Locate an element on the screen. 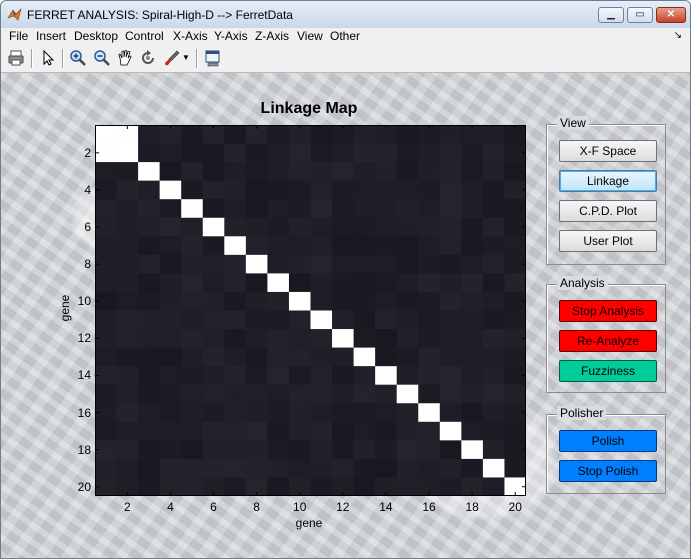 The width and height of the screenshot is (691, 559). x-tick-label: 10 is located at coordinates (300, 507).